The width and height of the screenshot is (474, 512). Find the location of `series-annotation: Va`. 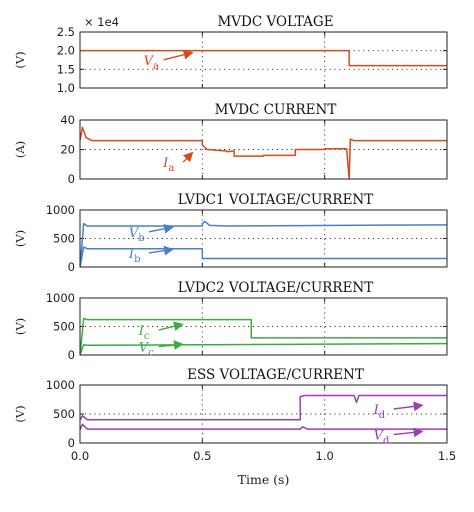

series-annotation: Va is located at coordinates (151, 63).